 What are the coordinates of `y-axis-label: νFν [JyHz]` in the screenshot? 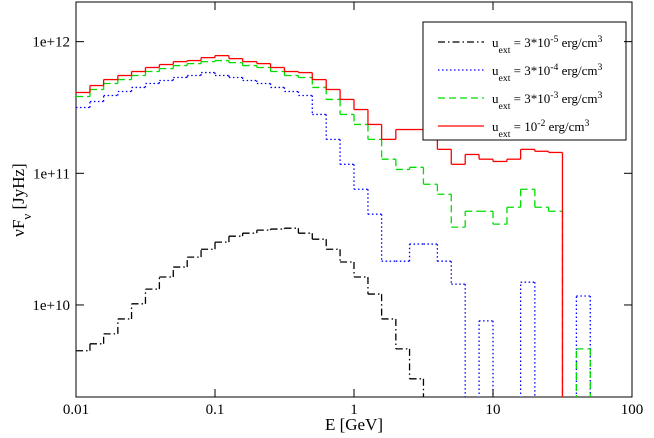 It's located at (21, 199).